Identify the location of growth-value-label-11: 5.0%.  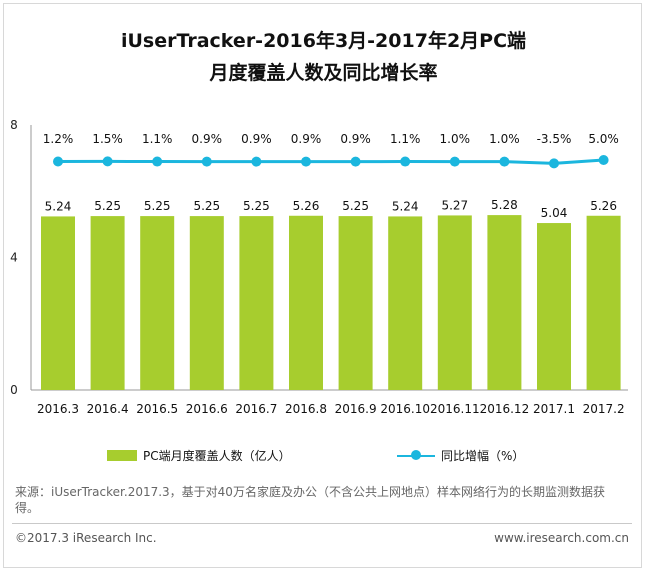
(603, 139).